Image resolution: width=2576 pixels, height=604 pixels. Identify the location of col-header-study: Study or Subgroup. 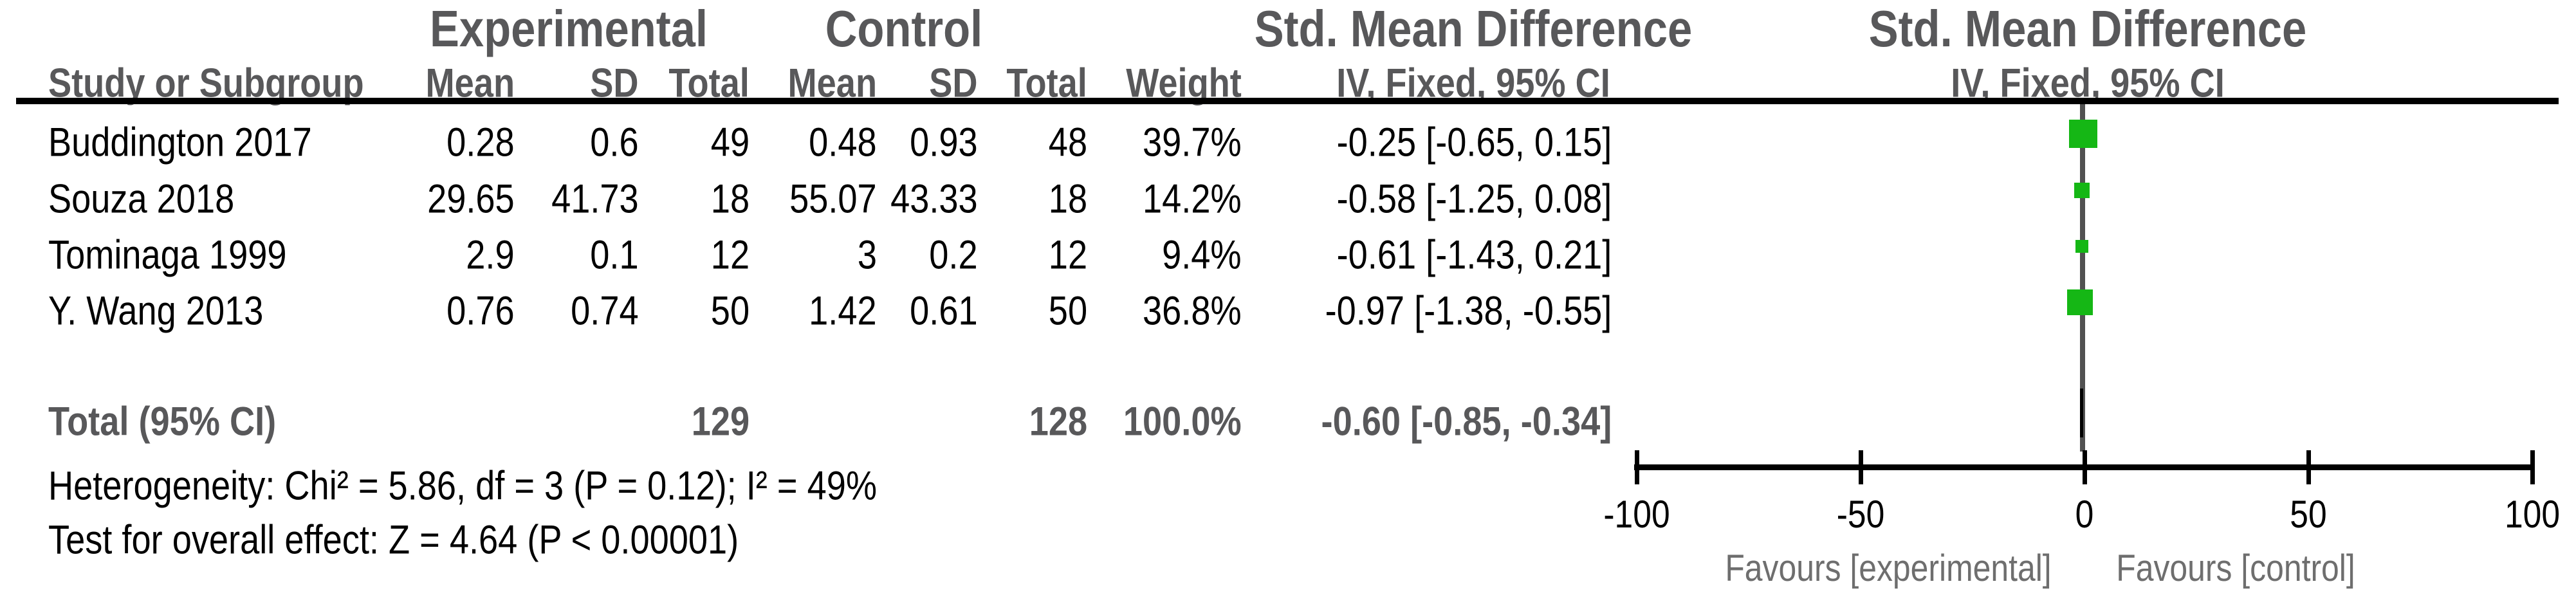
(206, 83).